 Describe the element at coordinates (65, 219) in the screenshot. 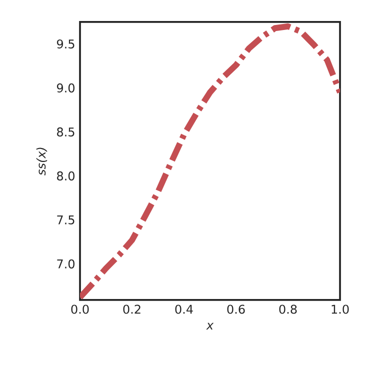

I see `y-tick-label: 7.5` at that location.